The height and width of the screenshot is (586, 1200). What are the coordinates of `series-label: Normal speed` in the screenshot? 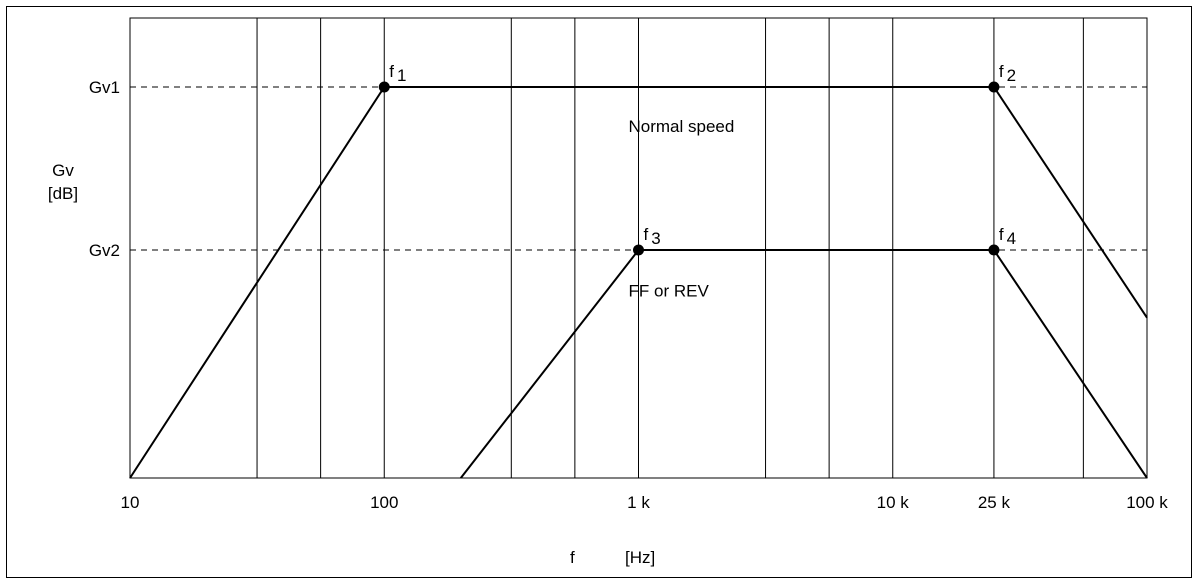 It's located at (682, 126).